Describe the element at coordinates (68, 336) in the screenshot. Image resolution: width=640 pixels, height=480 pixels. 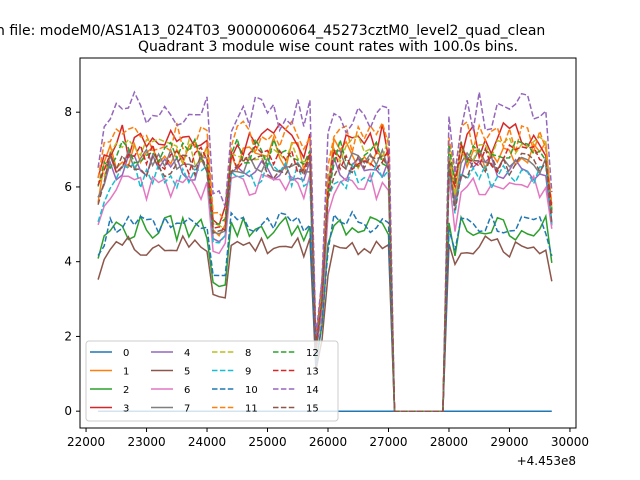
I see `y-tick-label: 2` at that location.